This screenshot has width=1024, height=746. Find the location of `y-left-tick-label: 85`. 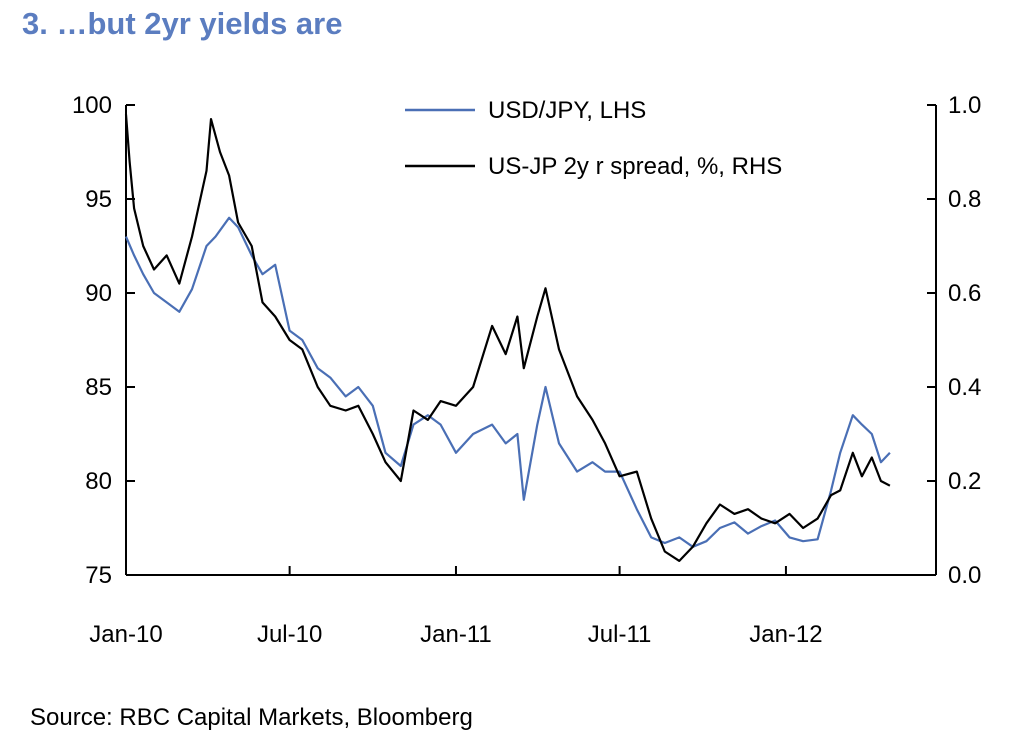

y-left-tick-label: 85 is located at coordinates (98, 387).